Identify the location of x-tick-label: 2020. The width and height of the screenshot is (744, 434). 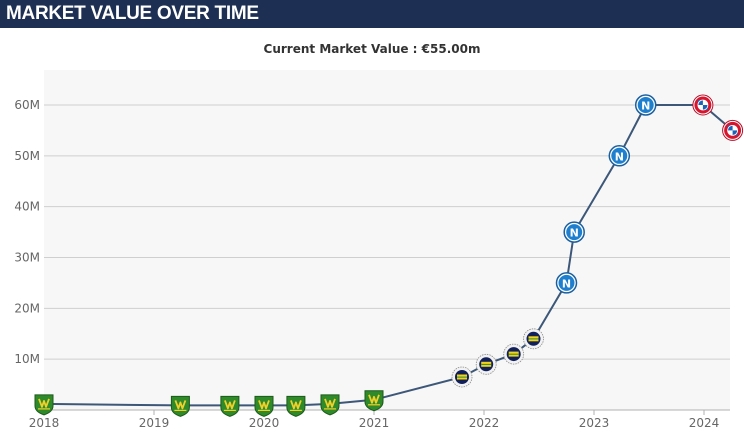
(264, 423).